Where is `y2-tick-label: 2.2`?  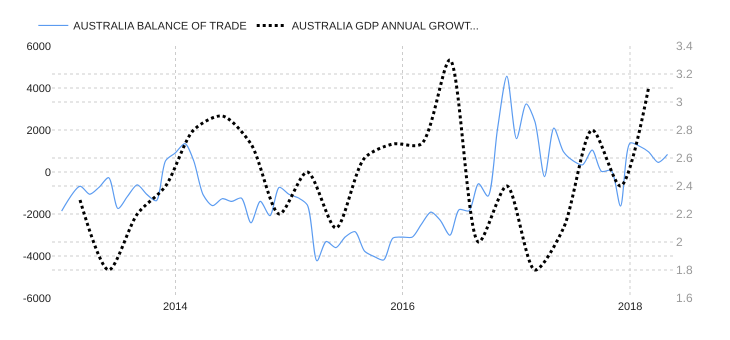 y2-tick-label: 2.2 is located at coordinates (685, 214).